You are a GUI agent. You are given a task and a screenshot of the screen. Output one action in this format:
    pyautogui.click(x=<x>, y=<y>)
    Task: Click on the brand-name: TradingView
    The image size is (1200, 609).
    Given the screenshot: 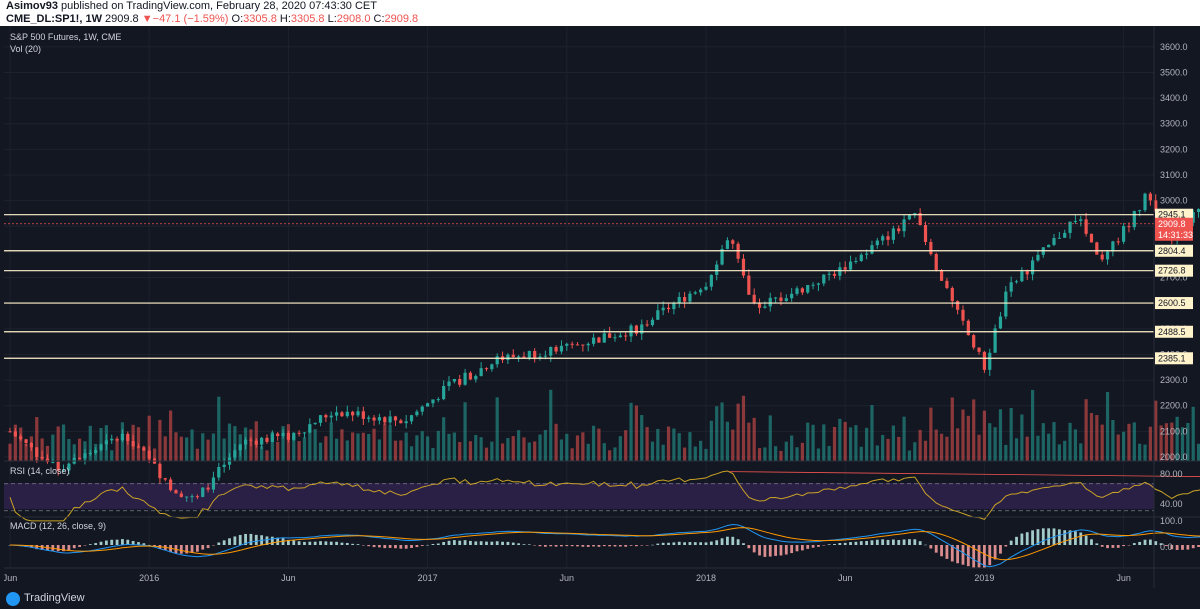 What is the action you would take?
    pyautogui.click(x=54, y=598)
    